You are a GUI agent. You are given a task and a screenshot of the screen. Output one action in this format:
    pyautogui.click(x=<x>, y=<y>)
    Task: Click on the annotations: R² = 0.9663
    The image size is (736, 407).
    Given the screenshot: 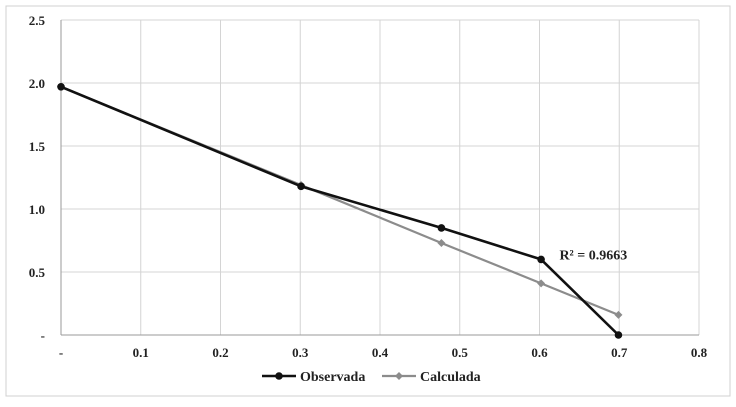 What is the action you would take?
    pyautogui.click(x=593, y=255)
    